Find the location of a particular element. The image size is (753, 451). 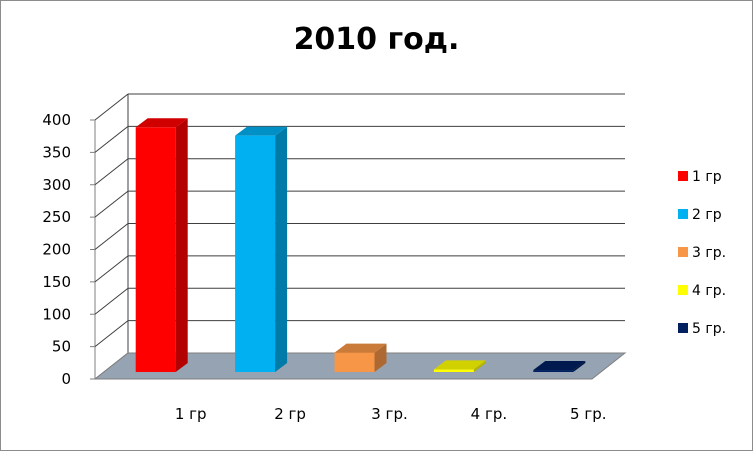

y-tick-label: 100 is located at coordinates (56, 314).